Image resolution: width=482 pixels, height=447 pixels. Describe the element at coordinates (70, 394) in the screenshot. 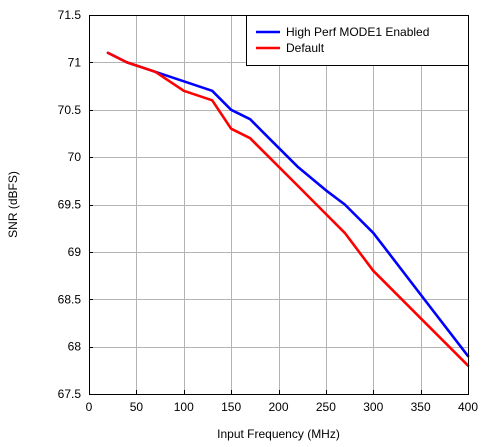

I see `y-tick-label: 67.5` at that location.